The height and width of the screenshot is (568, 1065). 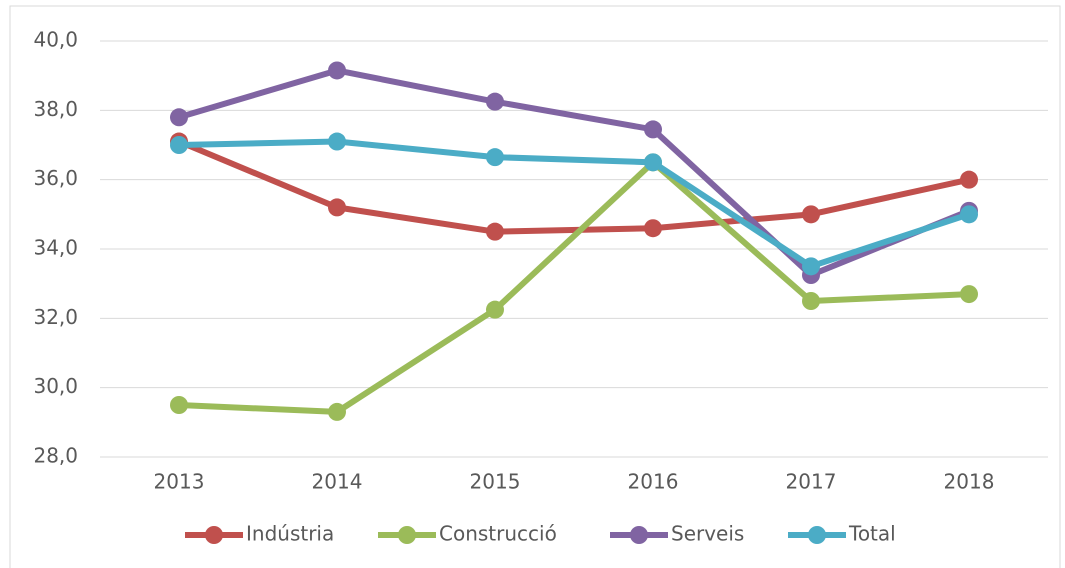 What do you see at coordinates (811, 482) in the screenshot?
I see `x-tick-label: 2017` at bounding box center [811, 482].